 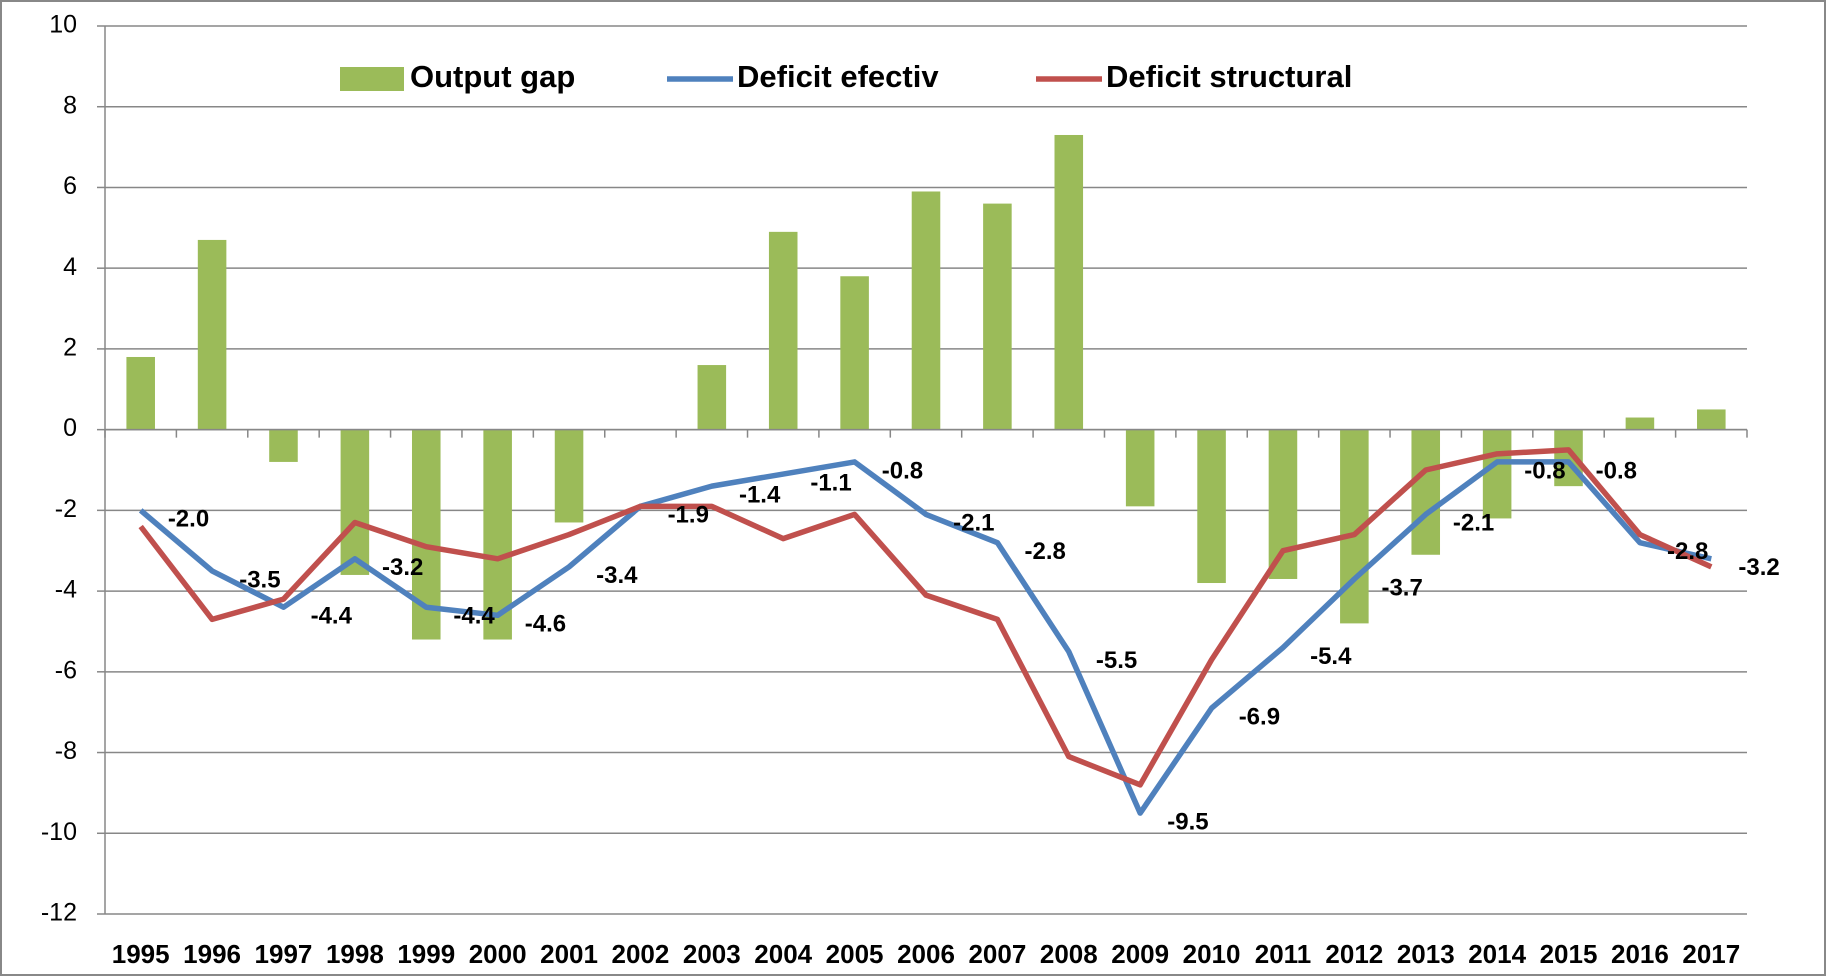 What do you see at coordinates (66, 670) in the screenshot?
I see `y-tick-label: -6` at bounding box center [66, 670].